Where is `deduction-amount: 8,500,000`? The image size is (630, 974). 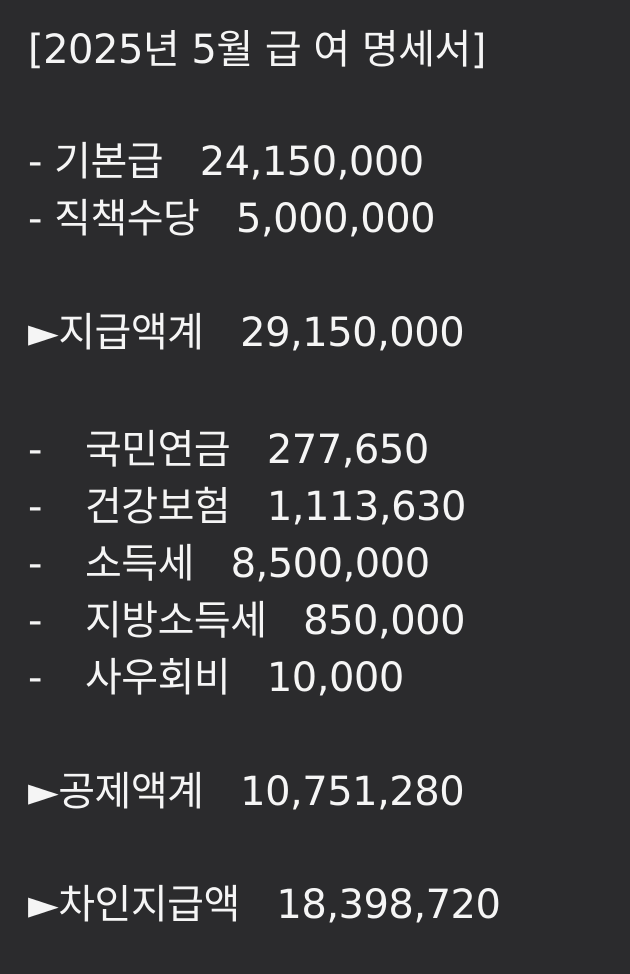
deduction-amount: 8,500,000 is located at coordinates (330, 564).